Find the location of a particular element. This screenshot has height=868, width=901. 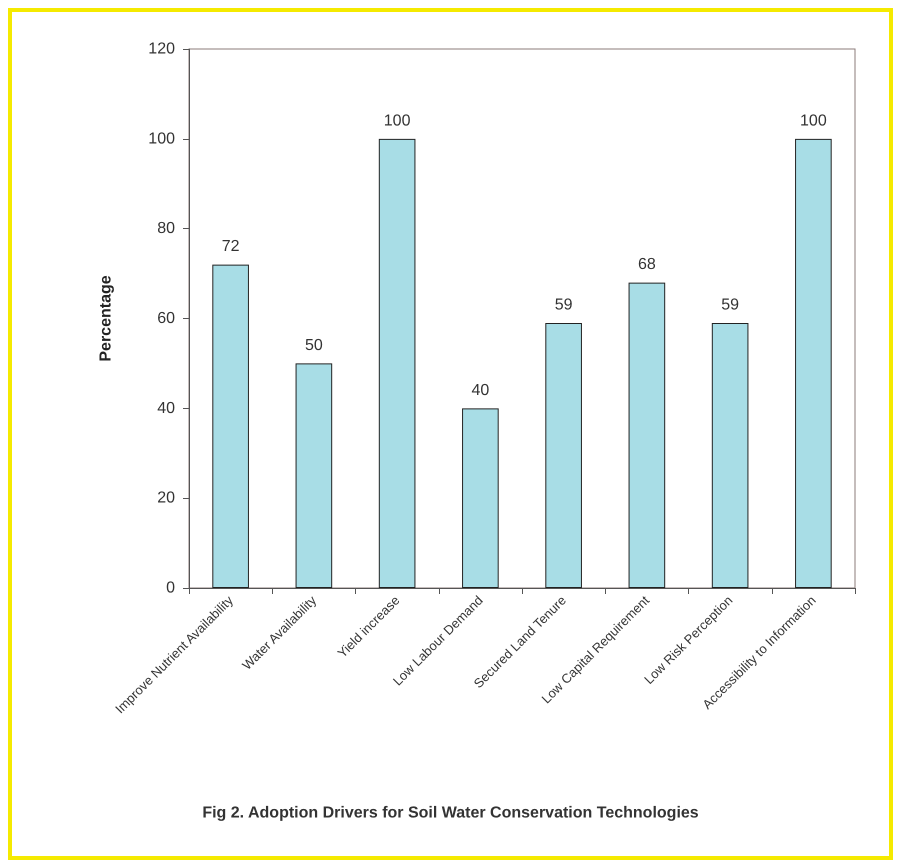

data-label: 72 is located at coordinates (231, 247).